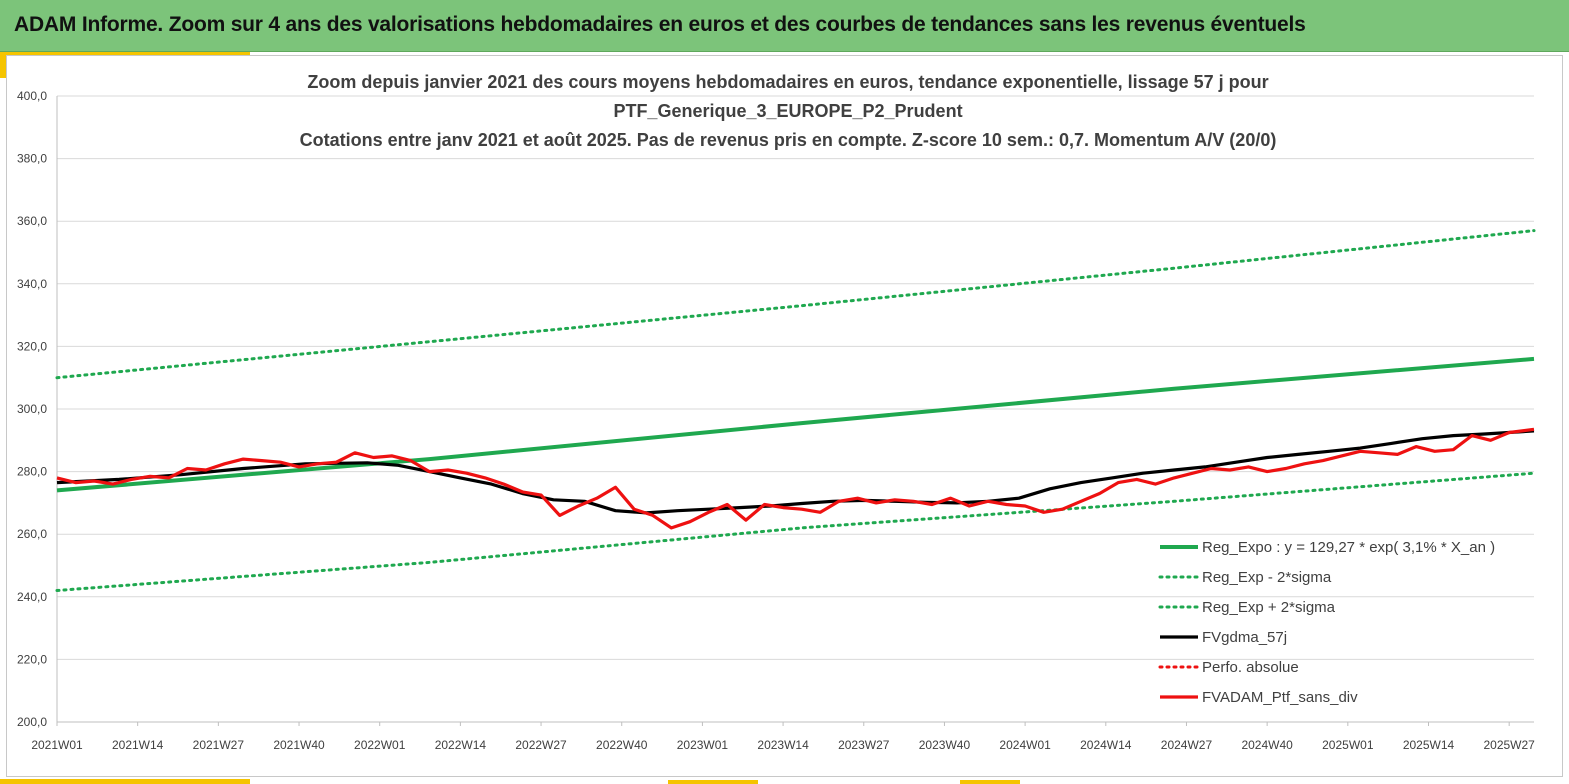 The image size is (1569, 784). What do you see at coordinates (1187, 745) in the screenshot?
I see `x-tick-label: 2024W27` at bounding box center [1187, 745].